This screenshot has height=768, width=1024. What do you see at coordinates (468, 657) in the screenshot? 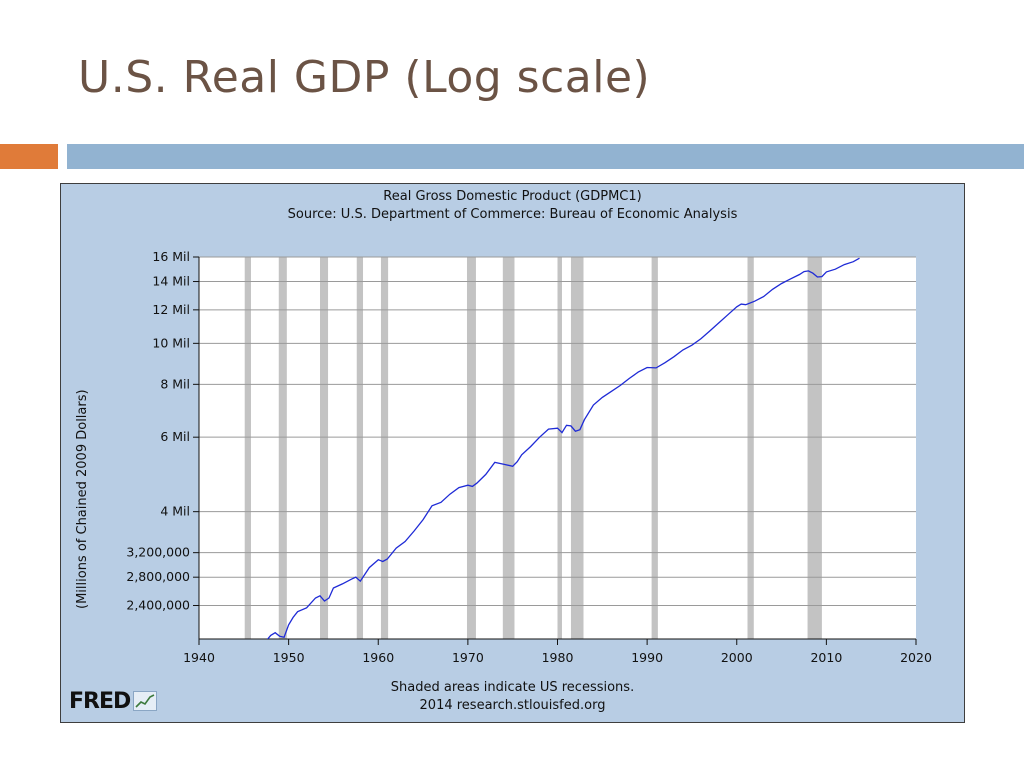
I see `x-tick-label: 1970` at bounding box center [468, 657].